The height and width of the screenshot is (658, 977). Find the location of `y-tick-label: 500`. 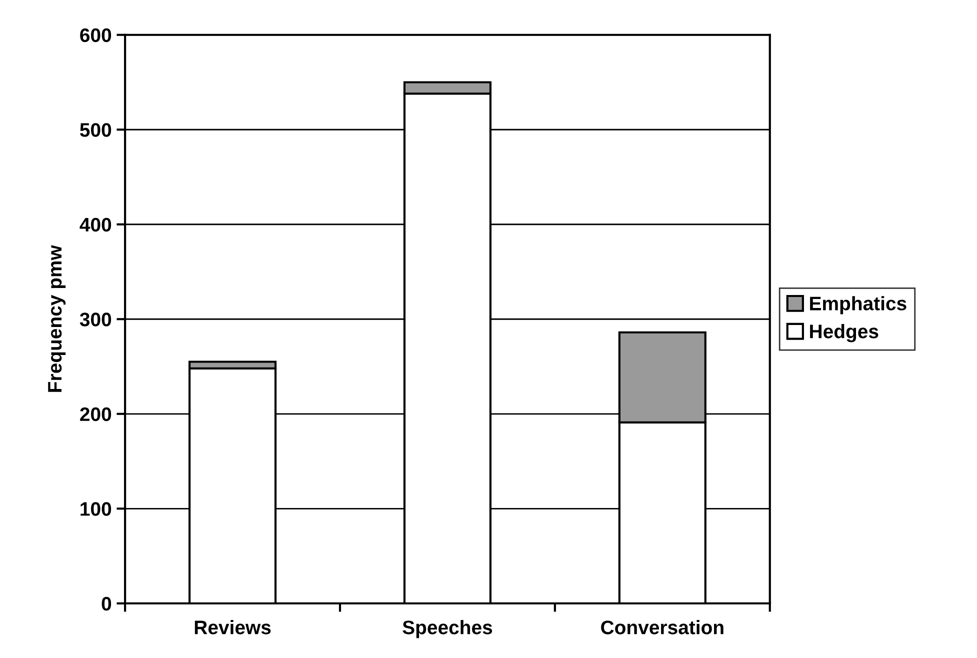

y-tick-label: 500 is located at coordinates (96, 130).